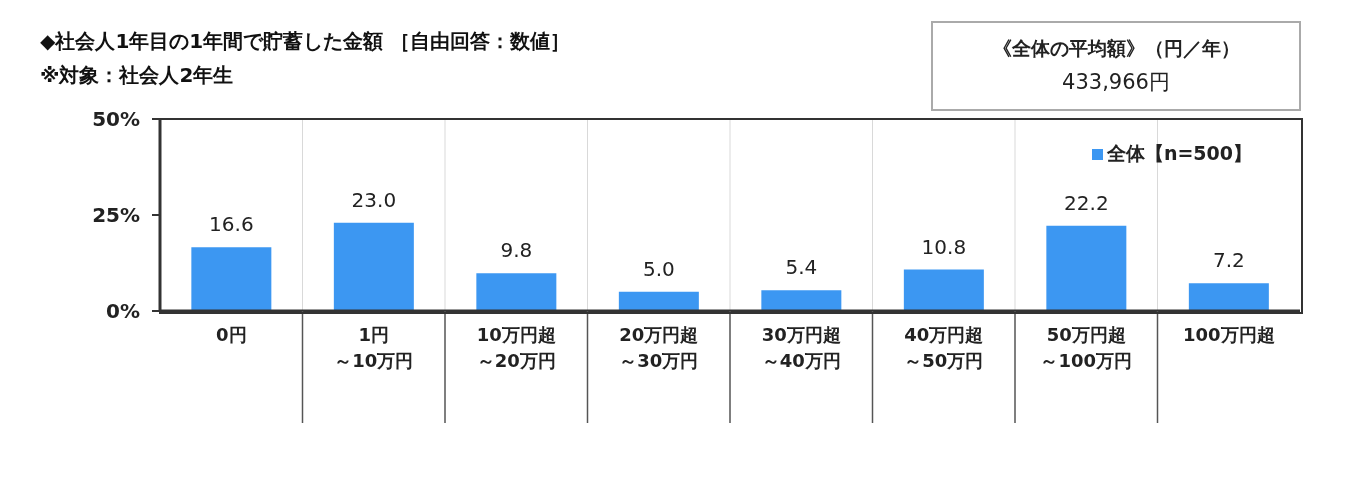 This screenshot has height=504, width=1372. What do you see at coordinates (231, 224) in the screenshot?
I see `data-label: 16.6` at bounding box center [231, 224].